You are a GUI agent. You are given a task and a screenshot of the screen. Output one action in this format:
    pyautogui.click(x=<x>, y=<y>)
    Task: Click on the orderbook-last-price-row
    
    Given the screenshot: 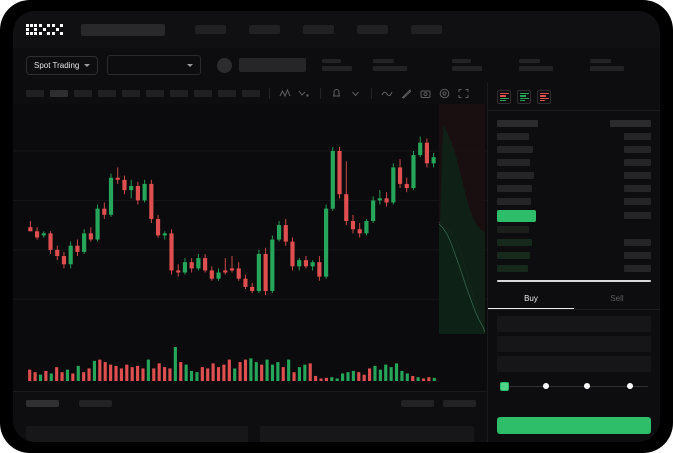 What is the action you would take?
    pyautogui.click(x=574, y=215)
    